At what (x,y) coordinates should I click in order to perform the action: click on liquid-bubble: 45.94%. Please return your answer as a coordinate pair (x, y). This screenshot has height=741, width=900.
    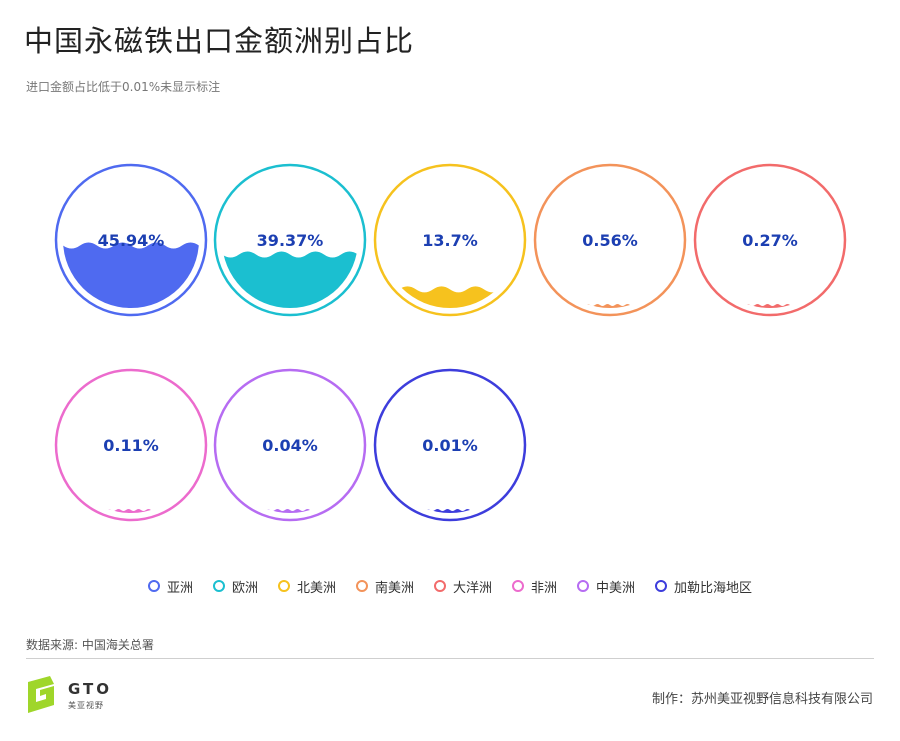
    Looking at the image, I should click on (131, 240).